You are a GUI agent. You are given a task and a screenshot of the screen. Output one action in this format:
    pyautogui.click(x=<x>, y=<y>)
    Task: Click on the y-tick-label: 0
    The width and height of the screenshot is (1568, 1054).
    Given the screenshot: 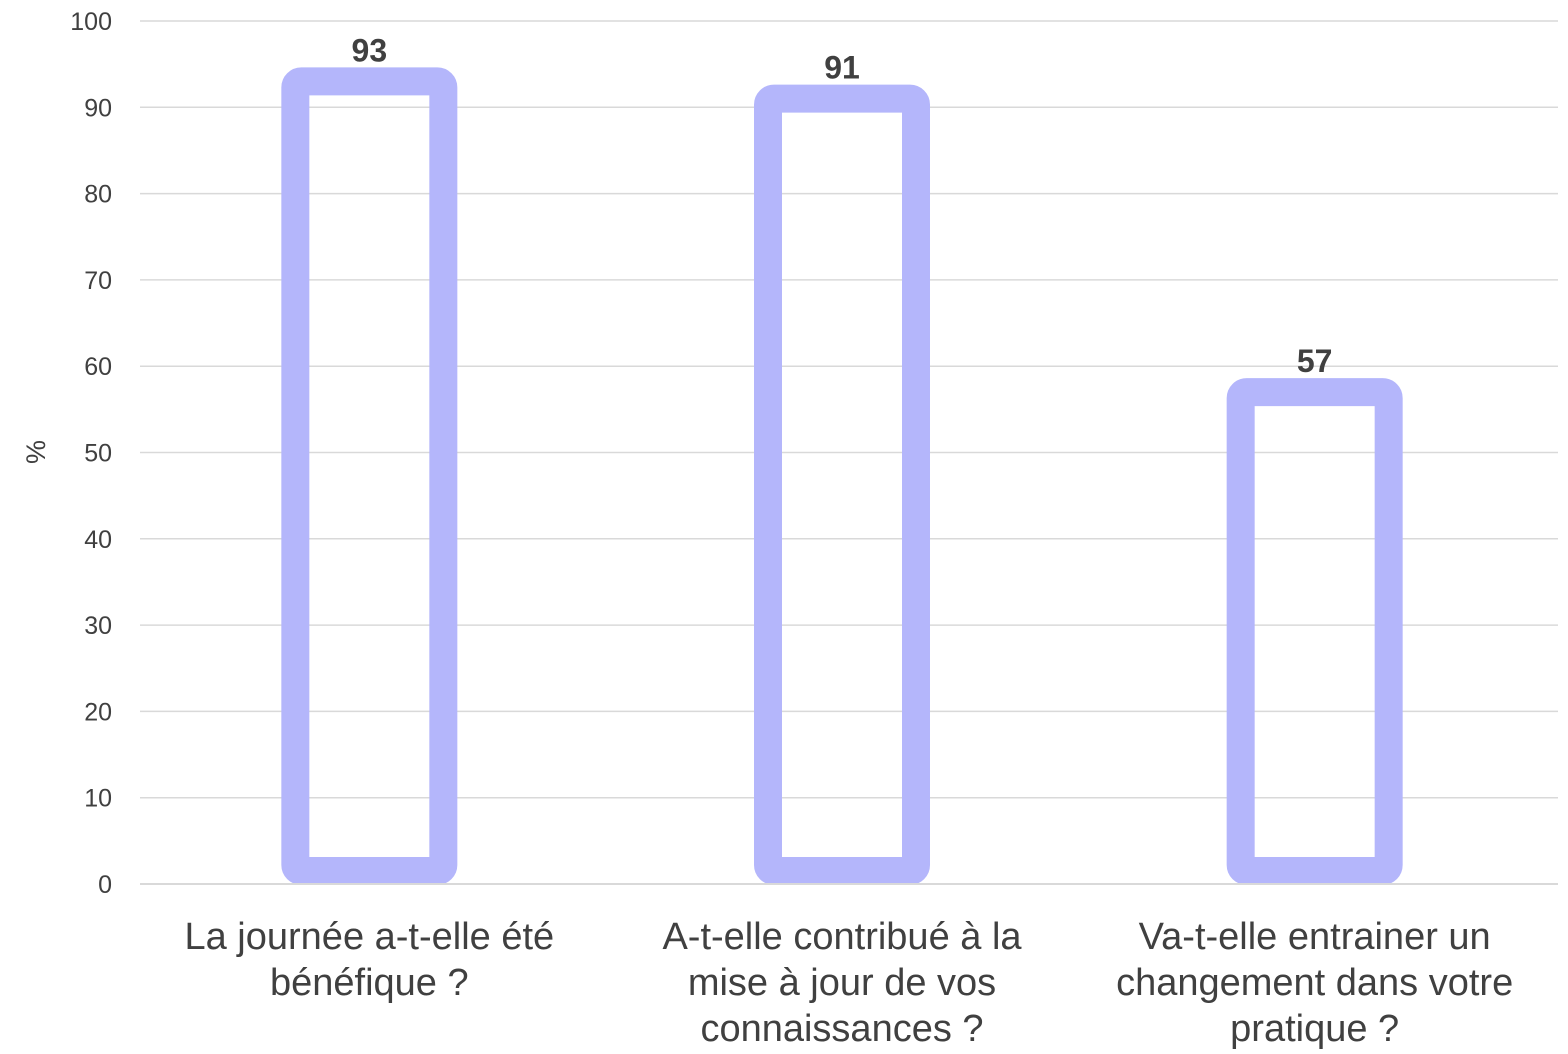 What is the action you would take?
    pyautogui.click(x=105, y=885)
    